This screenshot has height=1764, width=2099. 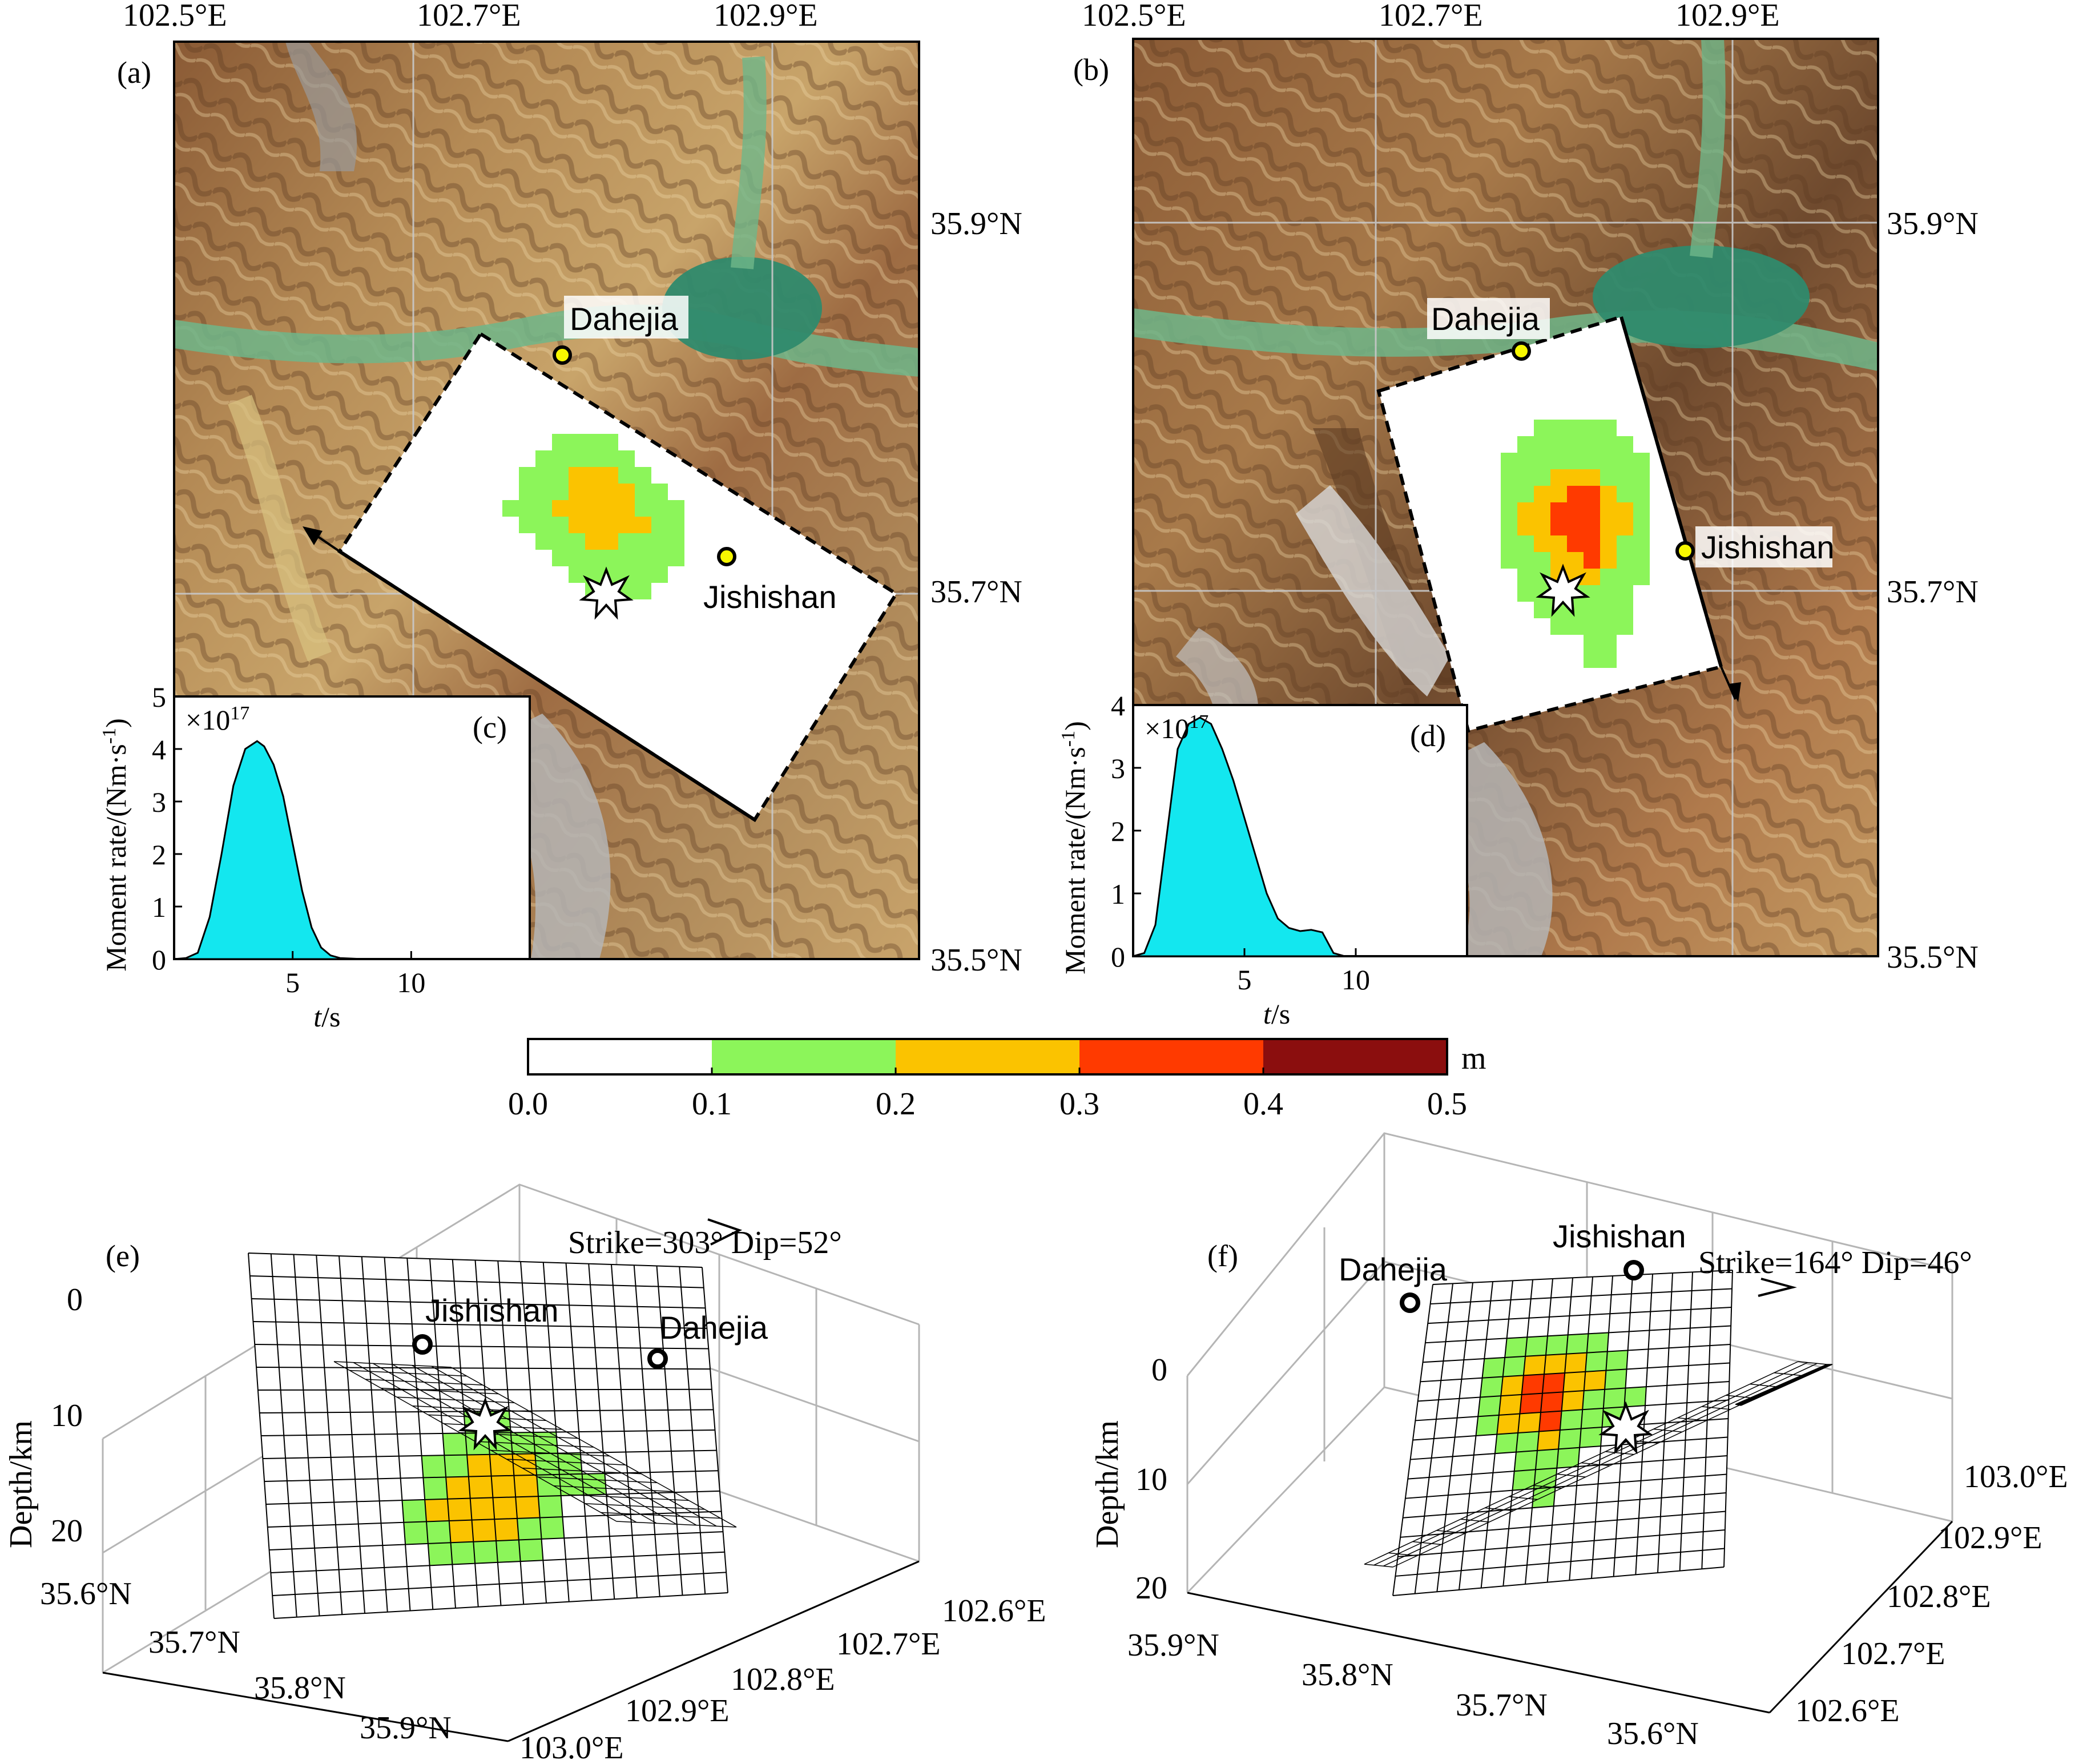 I want to click on epicenter-star-b, so click(x=1563, y=590).